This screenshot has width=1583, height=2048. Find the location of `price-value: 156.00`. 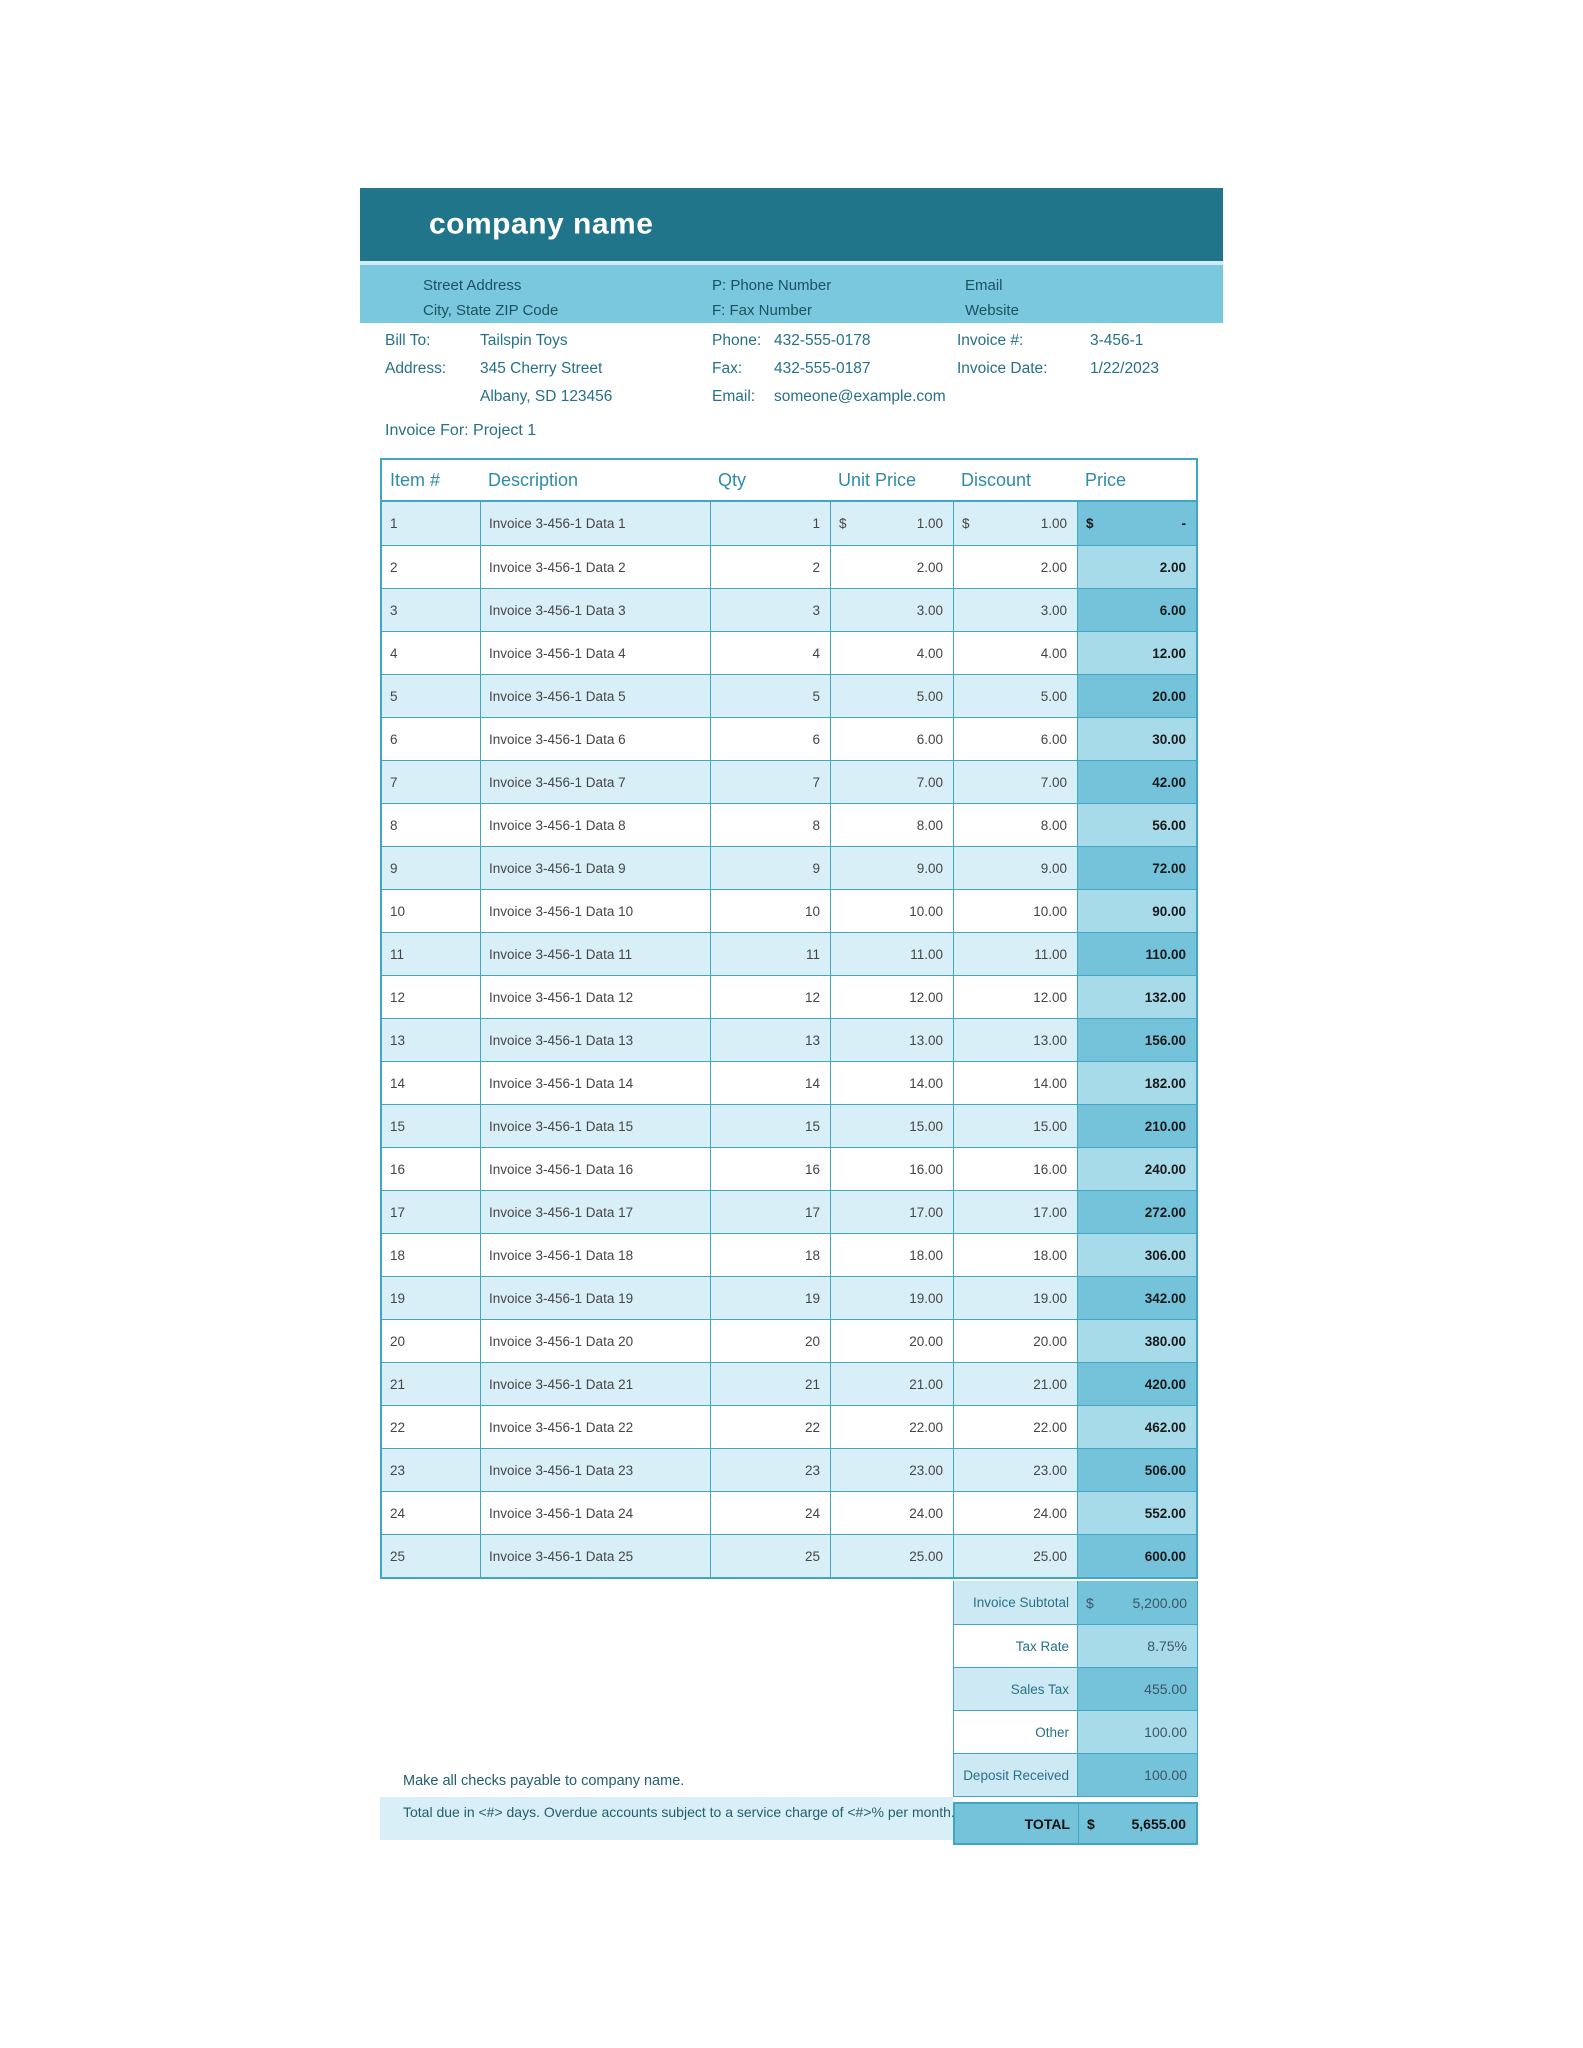

price-value: 156.00 is located at coordinates (1165, 1040).